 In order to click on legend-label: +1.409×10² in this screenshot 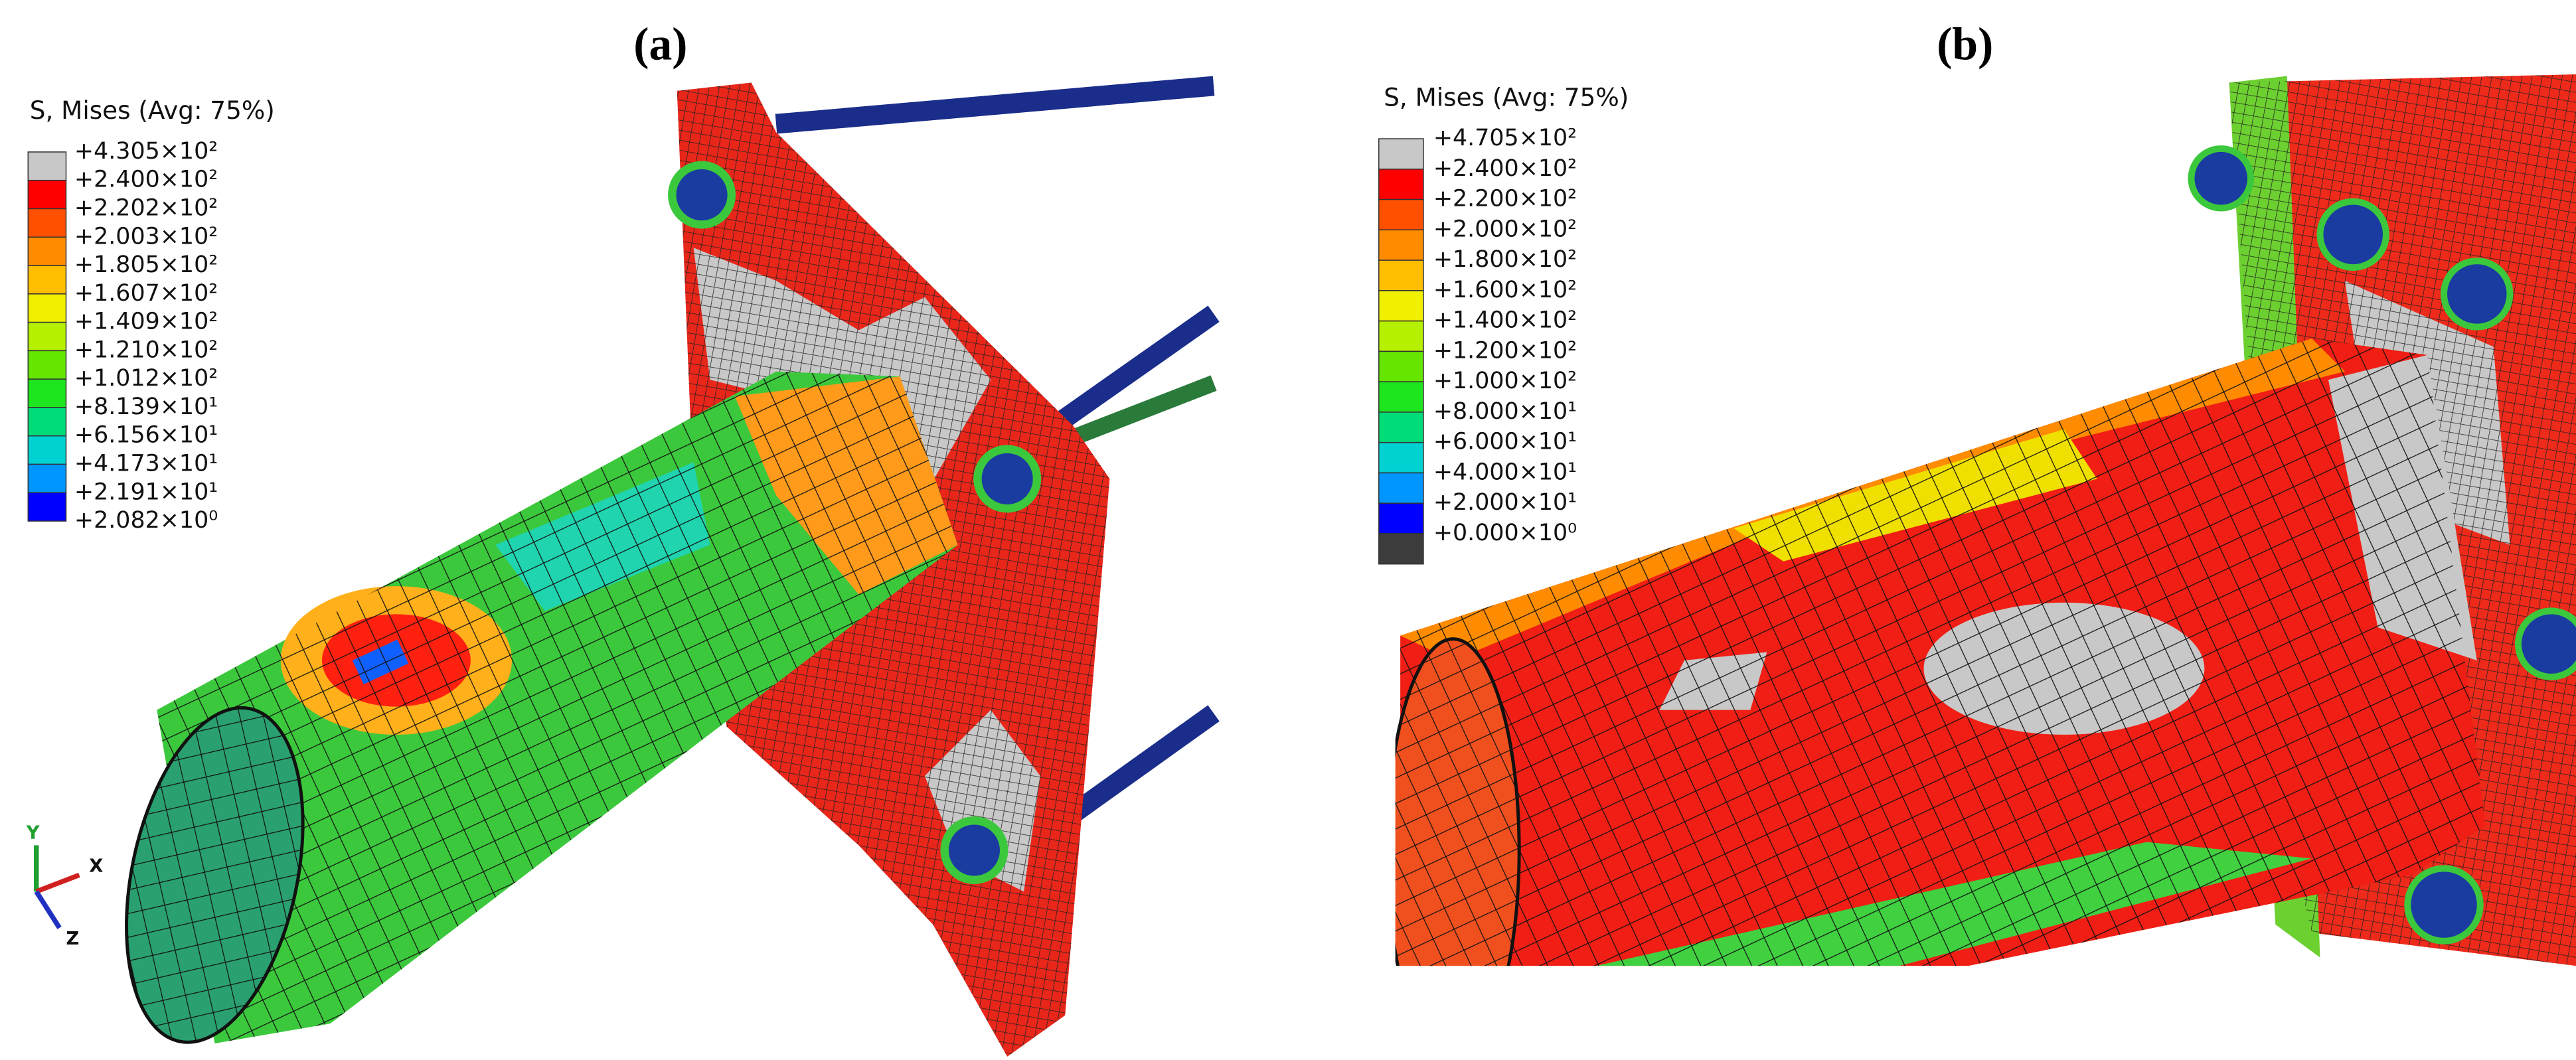, I will do `click(146, 322)`.